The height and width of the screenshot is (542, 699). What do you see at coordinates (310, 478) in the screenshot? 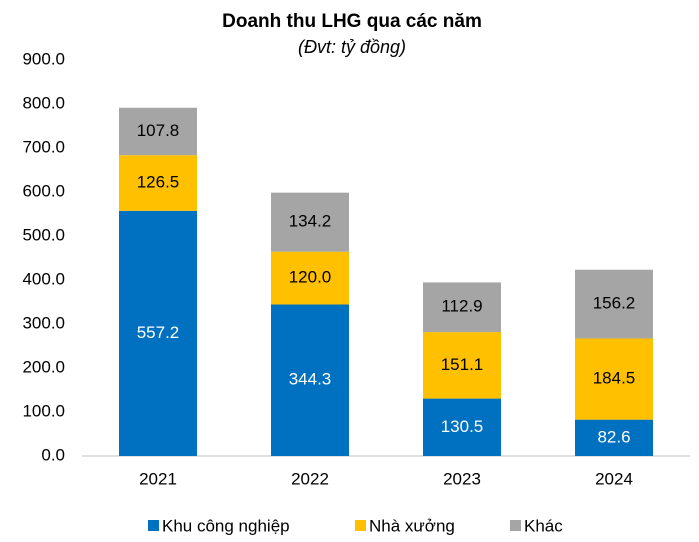
I see `x-tick-label: 2022` at bounding box center [310, 478].